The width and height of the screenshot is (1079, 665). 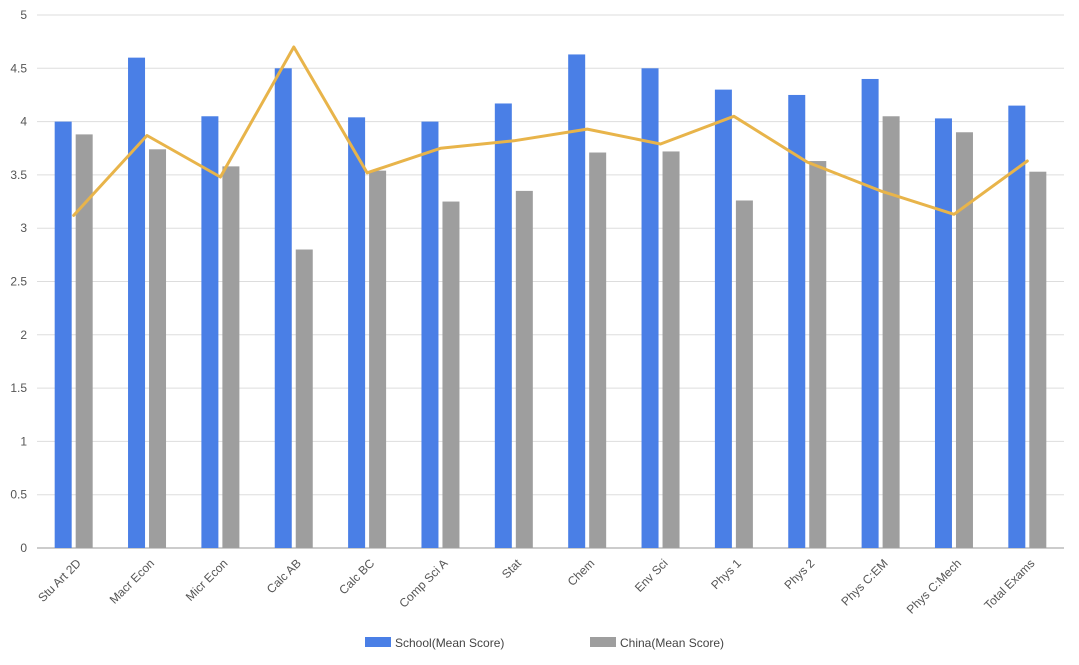 I want to click on y-axis-tick-labels: 0 0.5 1 1.5 2 2.5 3 3.5 4 4.5 5, so click(x=18, y=281).